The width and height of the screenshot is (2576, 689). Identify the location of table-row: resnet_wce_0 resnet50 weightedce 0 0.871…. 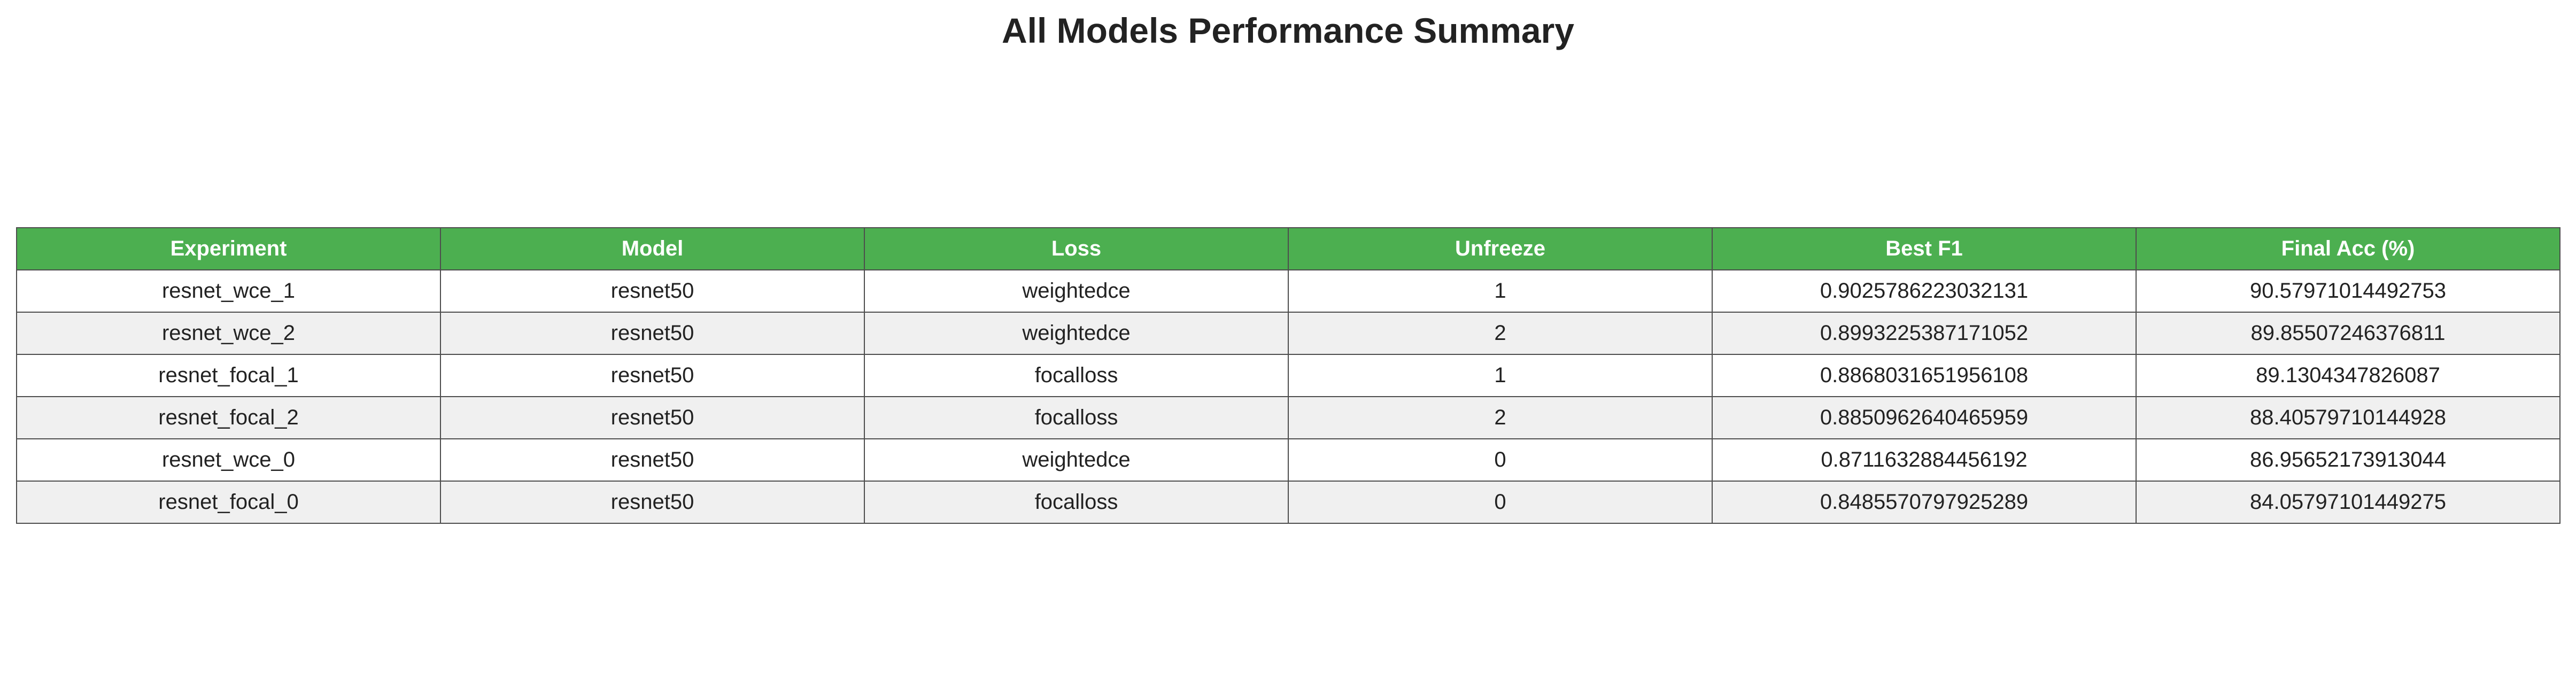
(1288, 460).